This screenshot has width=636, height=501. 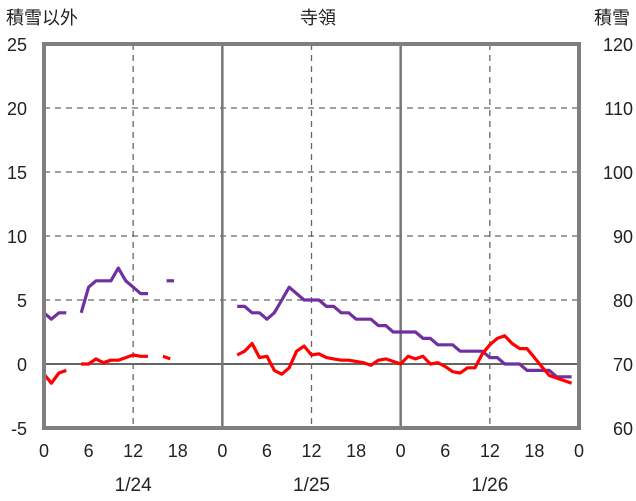 I want to click on date-labels: 1/24 1/25 1/26, so click(x=312, y=485).